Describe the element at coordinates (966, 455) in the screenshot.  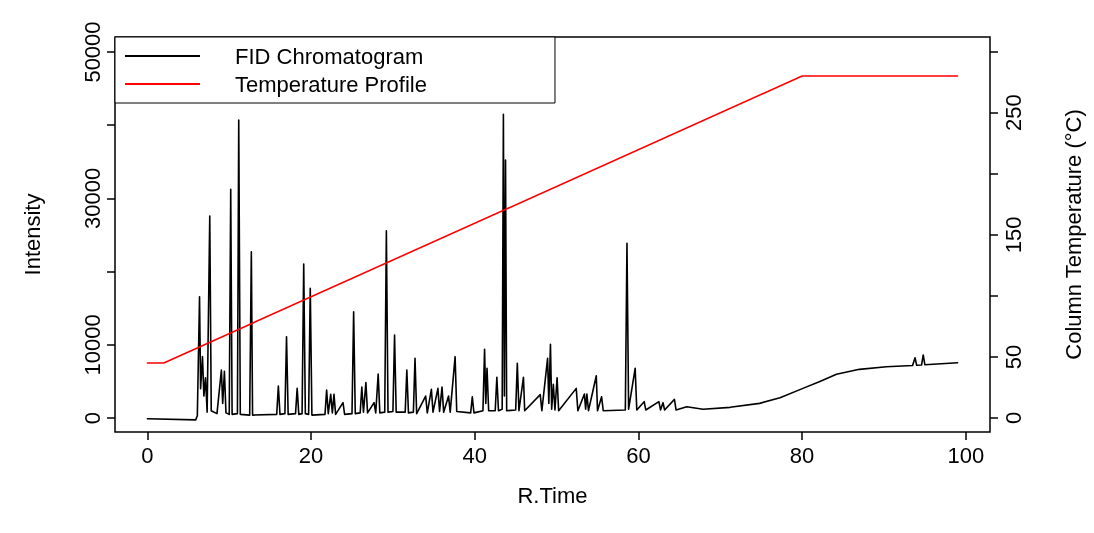
I see `x-tick-label: 100` at that location.